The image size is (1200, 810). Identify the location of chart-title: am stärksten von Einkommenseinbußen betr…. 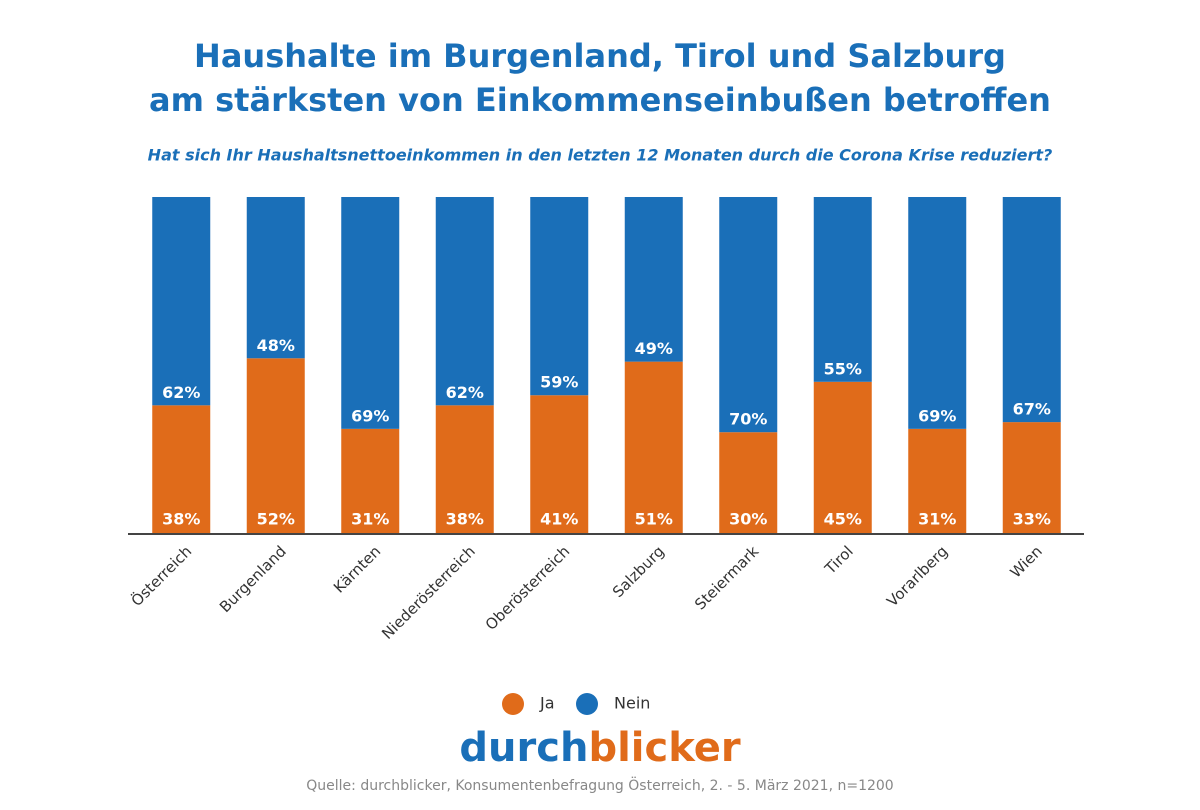
(600, 100).